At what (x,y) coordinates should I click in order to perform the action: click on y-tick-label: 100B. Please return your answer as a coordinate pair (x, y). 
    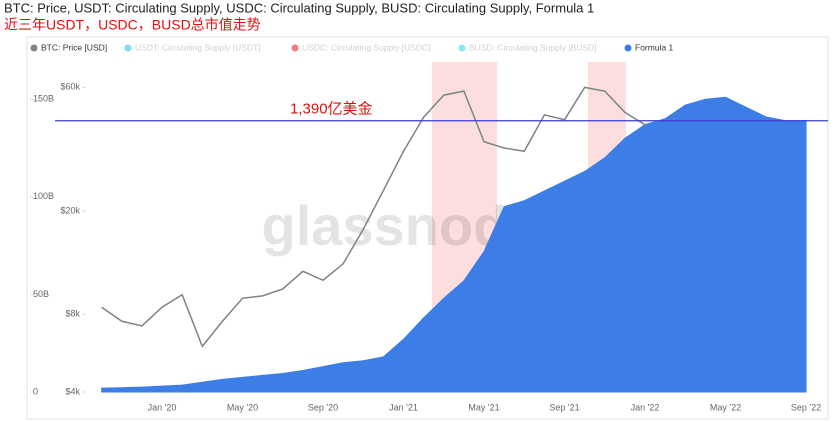
    Looking at the image, I should click on (43, 196).